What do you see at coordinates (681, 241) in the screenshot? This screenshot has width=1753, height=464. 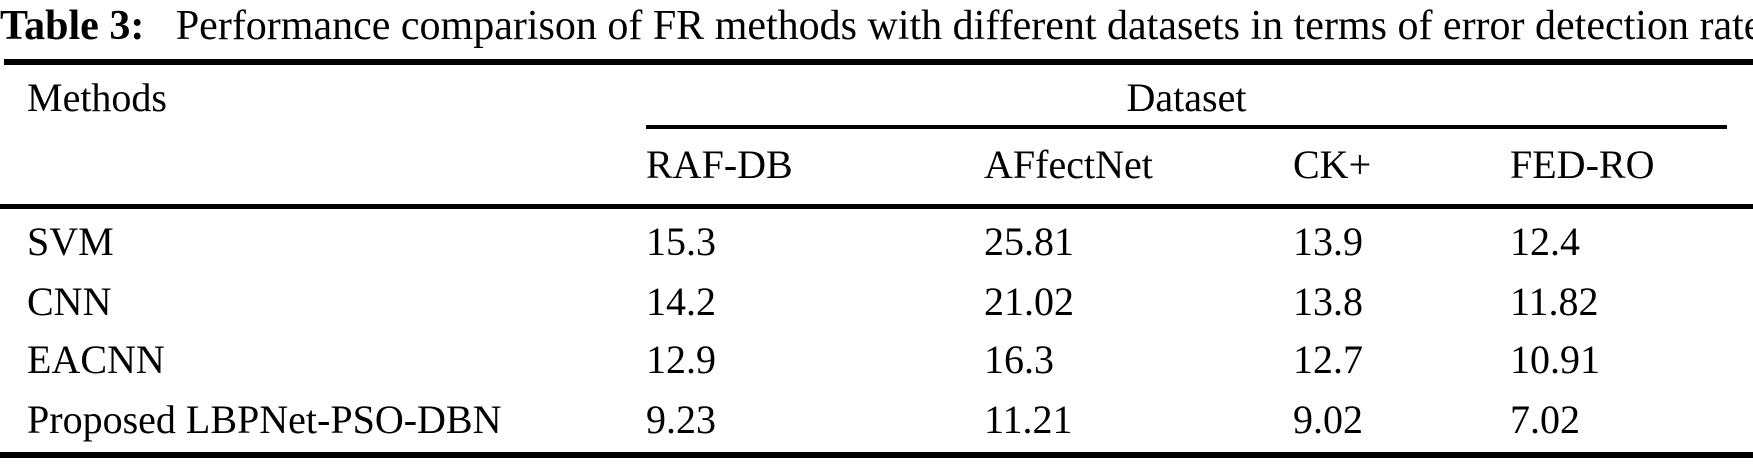 I see `value-cell: 15.3` at bounding box center [681, 241].